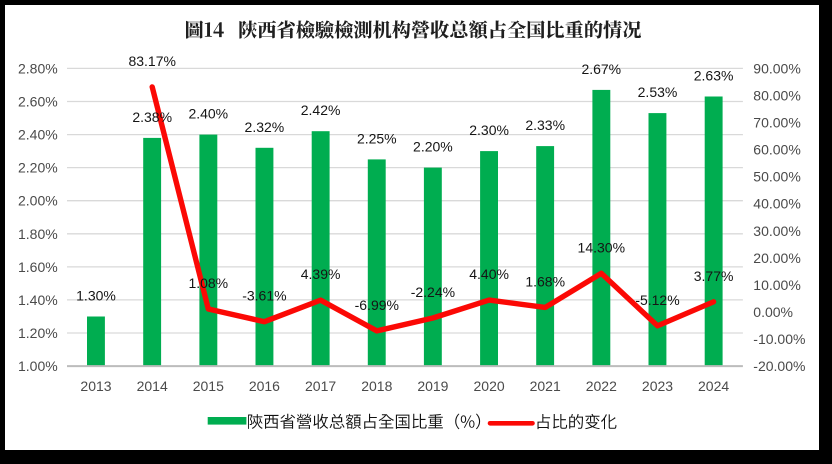  I want to click on svg-text: 2.60%, so click(38, 102).